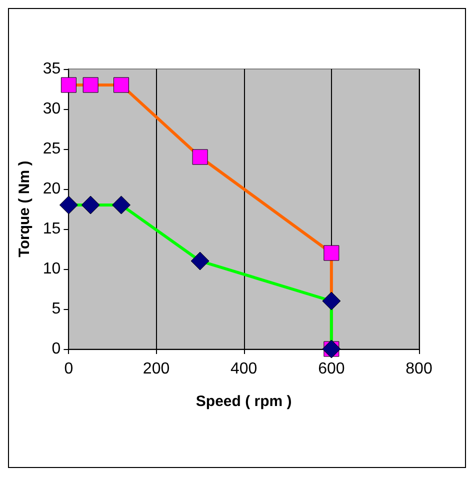 Image resolution: width=476 pixels, height=478 pixels. I want to click on x-tick-label: 800, so click(419, 369).